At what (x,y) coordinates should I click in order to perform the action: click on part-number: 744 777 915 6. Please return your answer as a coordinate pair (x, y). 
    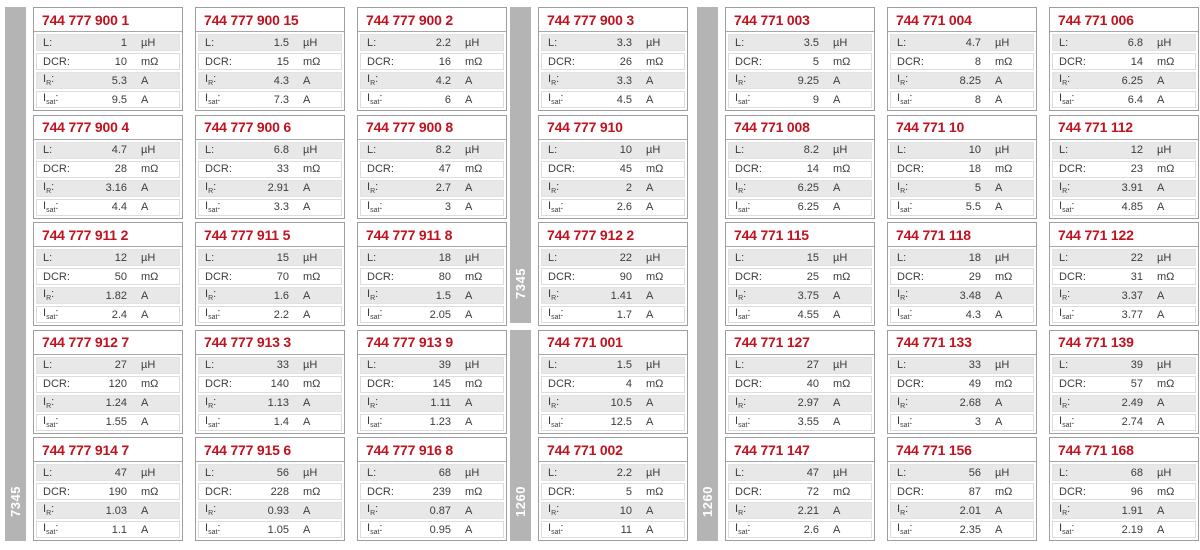
    Looking at the image, I should click on (270, 450).